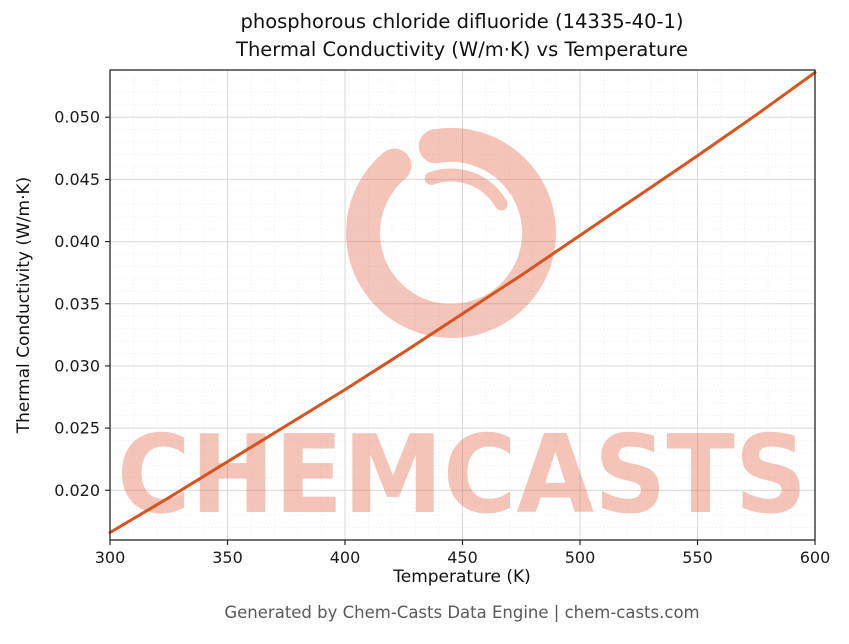  Describe the element at coordinates (77, 365) in the screenshot. I see `y-tick-label: 0.030` at that location.